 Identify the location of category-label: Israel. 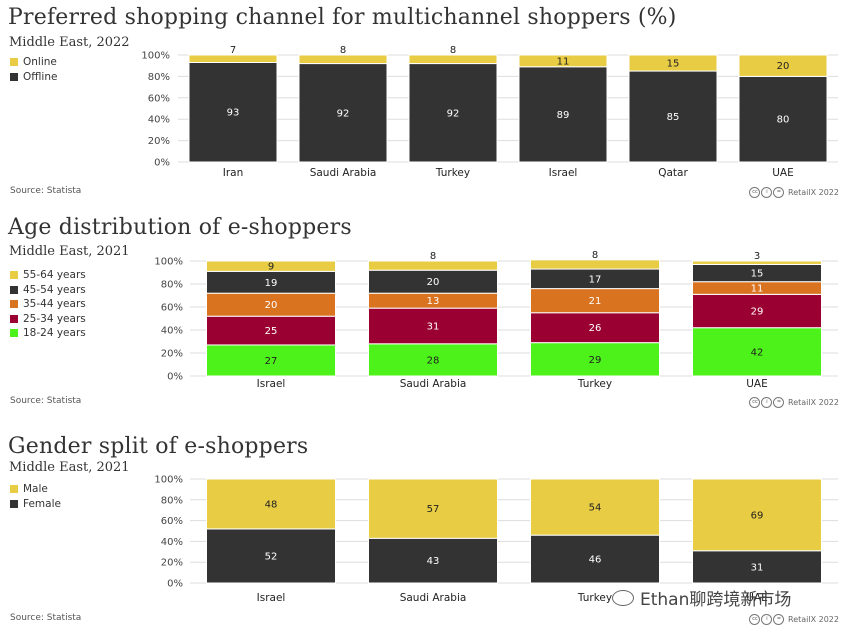
(271, 384).